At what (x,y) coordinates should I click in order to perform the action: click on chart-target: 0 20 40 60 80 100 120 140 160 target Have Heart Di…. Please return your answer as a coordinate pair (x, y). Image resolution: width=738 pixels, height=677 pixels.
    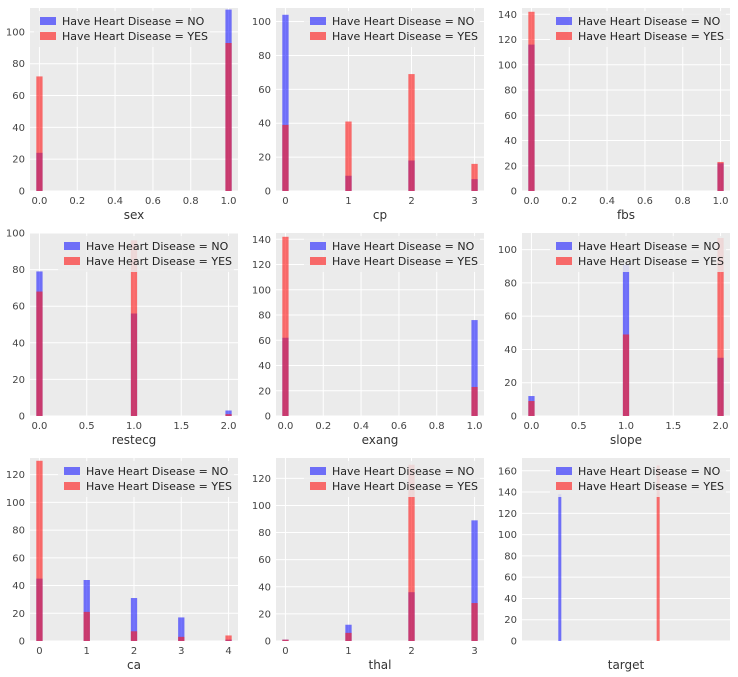
    Looking at the image, I should click on (614, 565).